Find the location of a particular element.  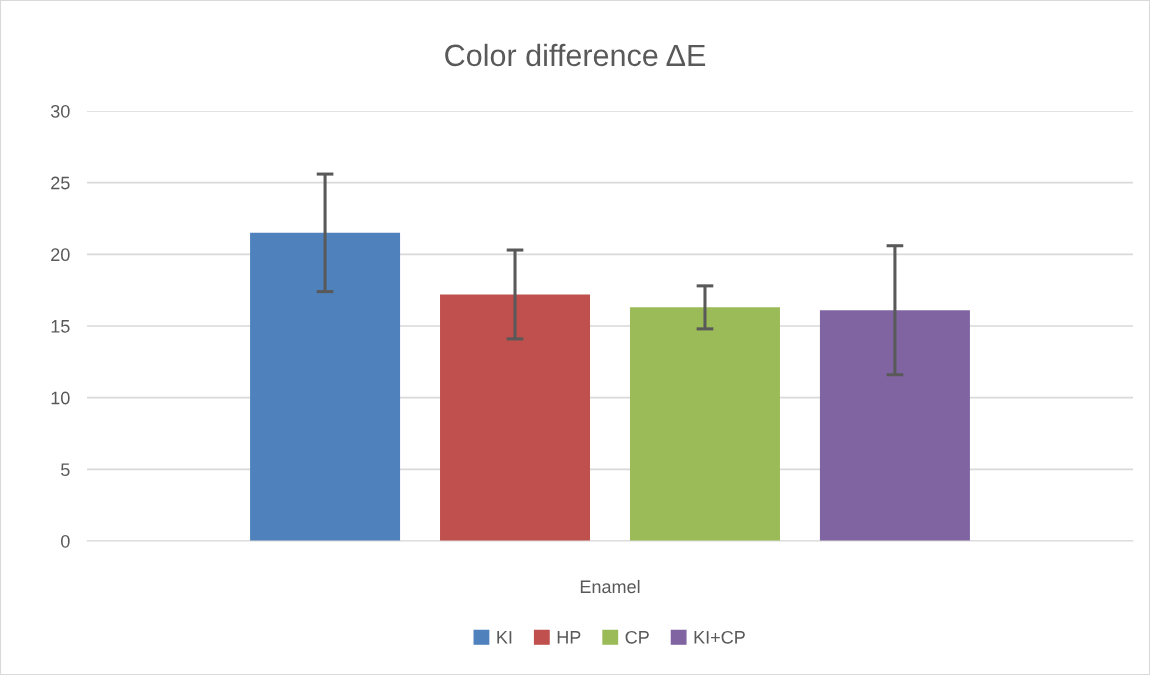

legend-label: HP is located at coordinates (569, 637).